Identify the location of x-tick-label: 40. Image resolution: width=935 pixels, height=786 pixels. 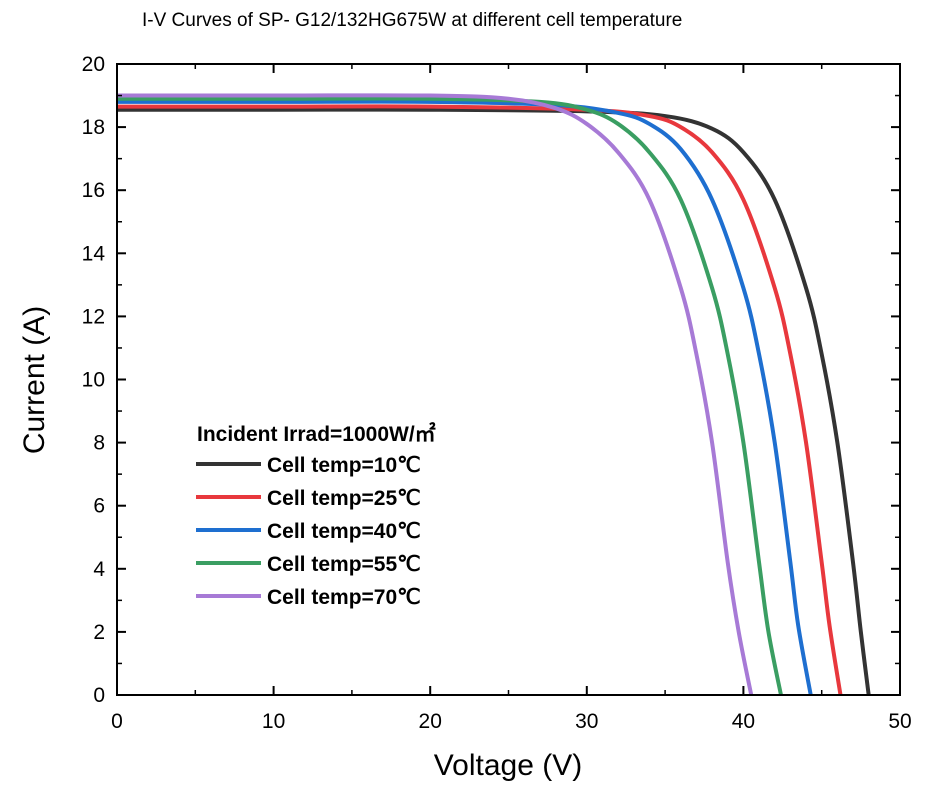
(743, 721).